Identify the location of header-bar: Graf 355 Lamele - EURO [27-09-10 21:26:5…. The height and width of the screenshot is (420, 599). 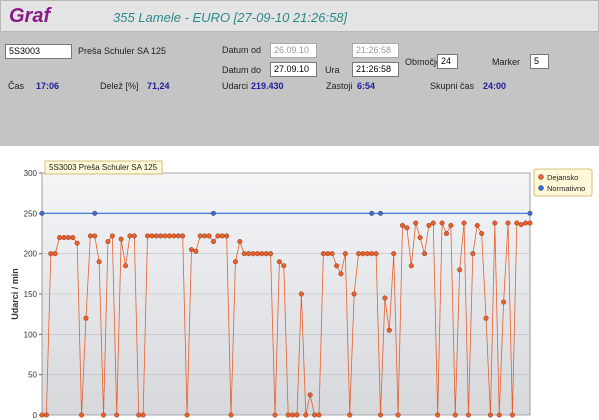
(299, 16).